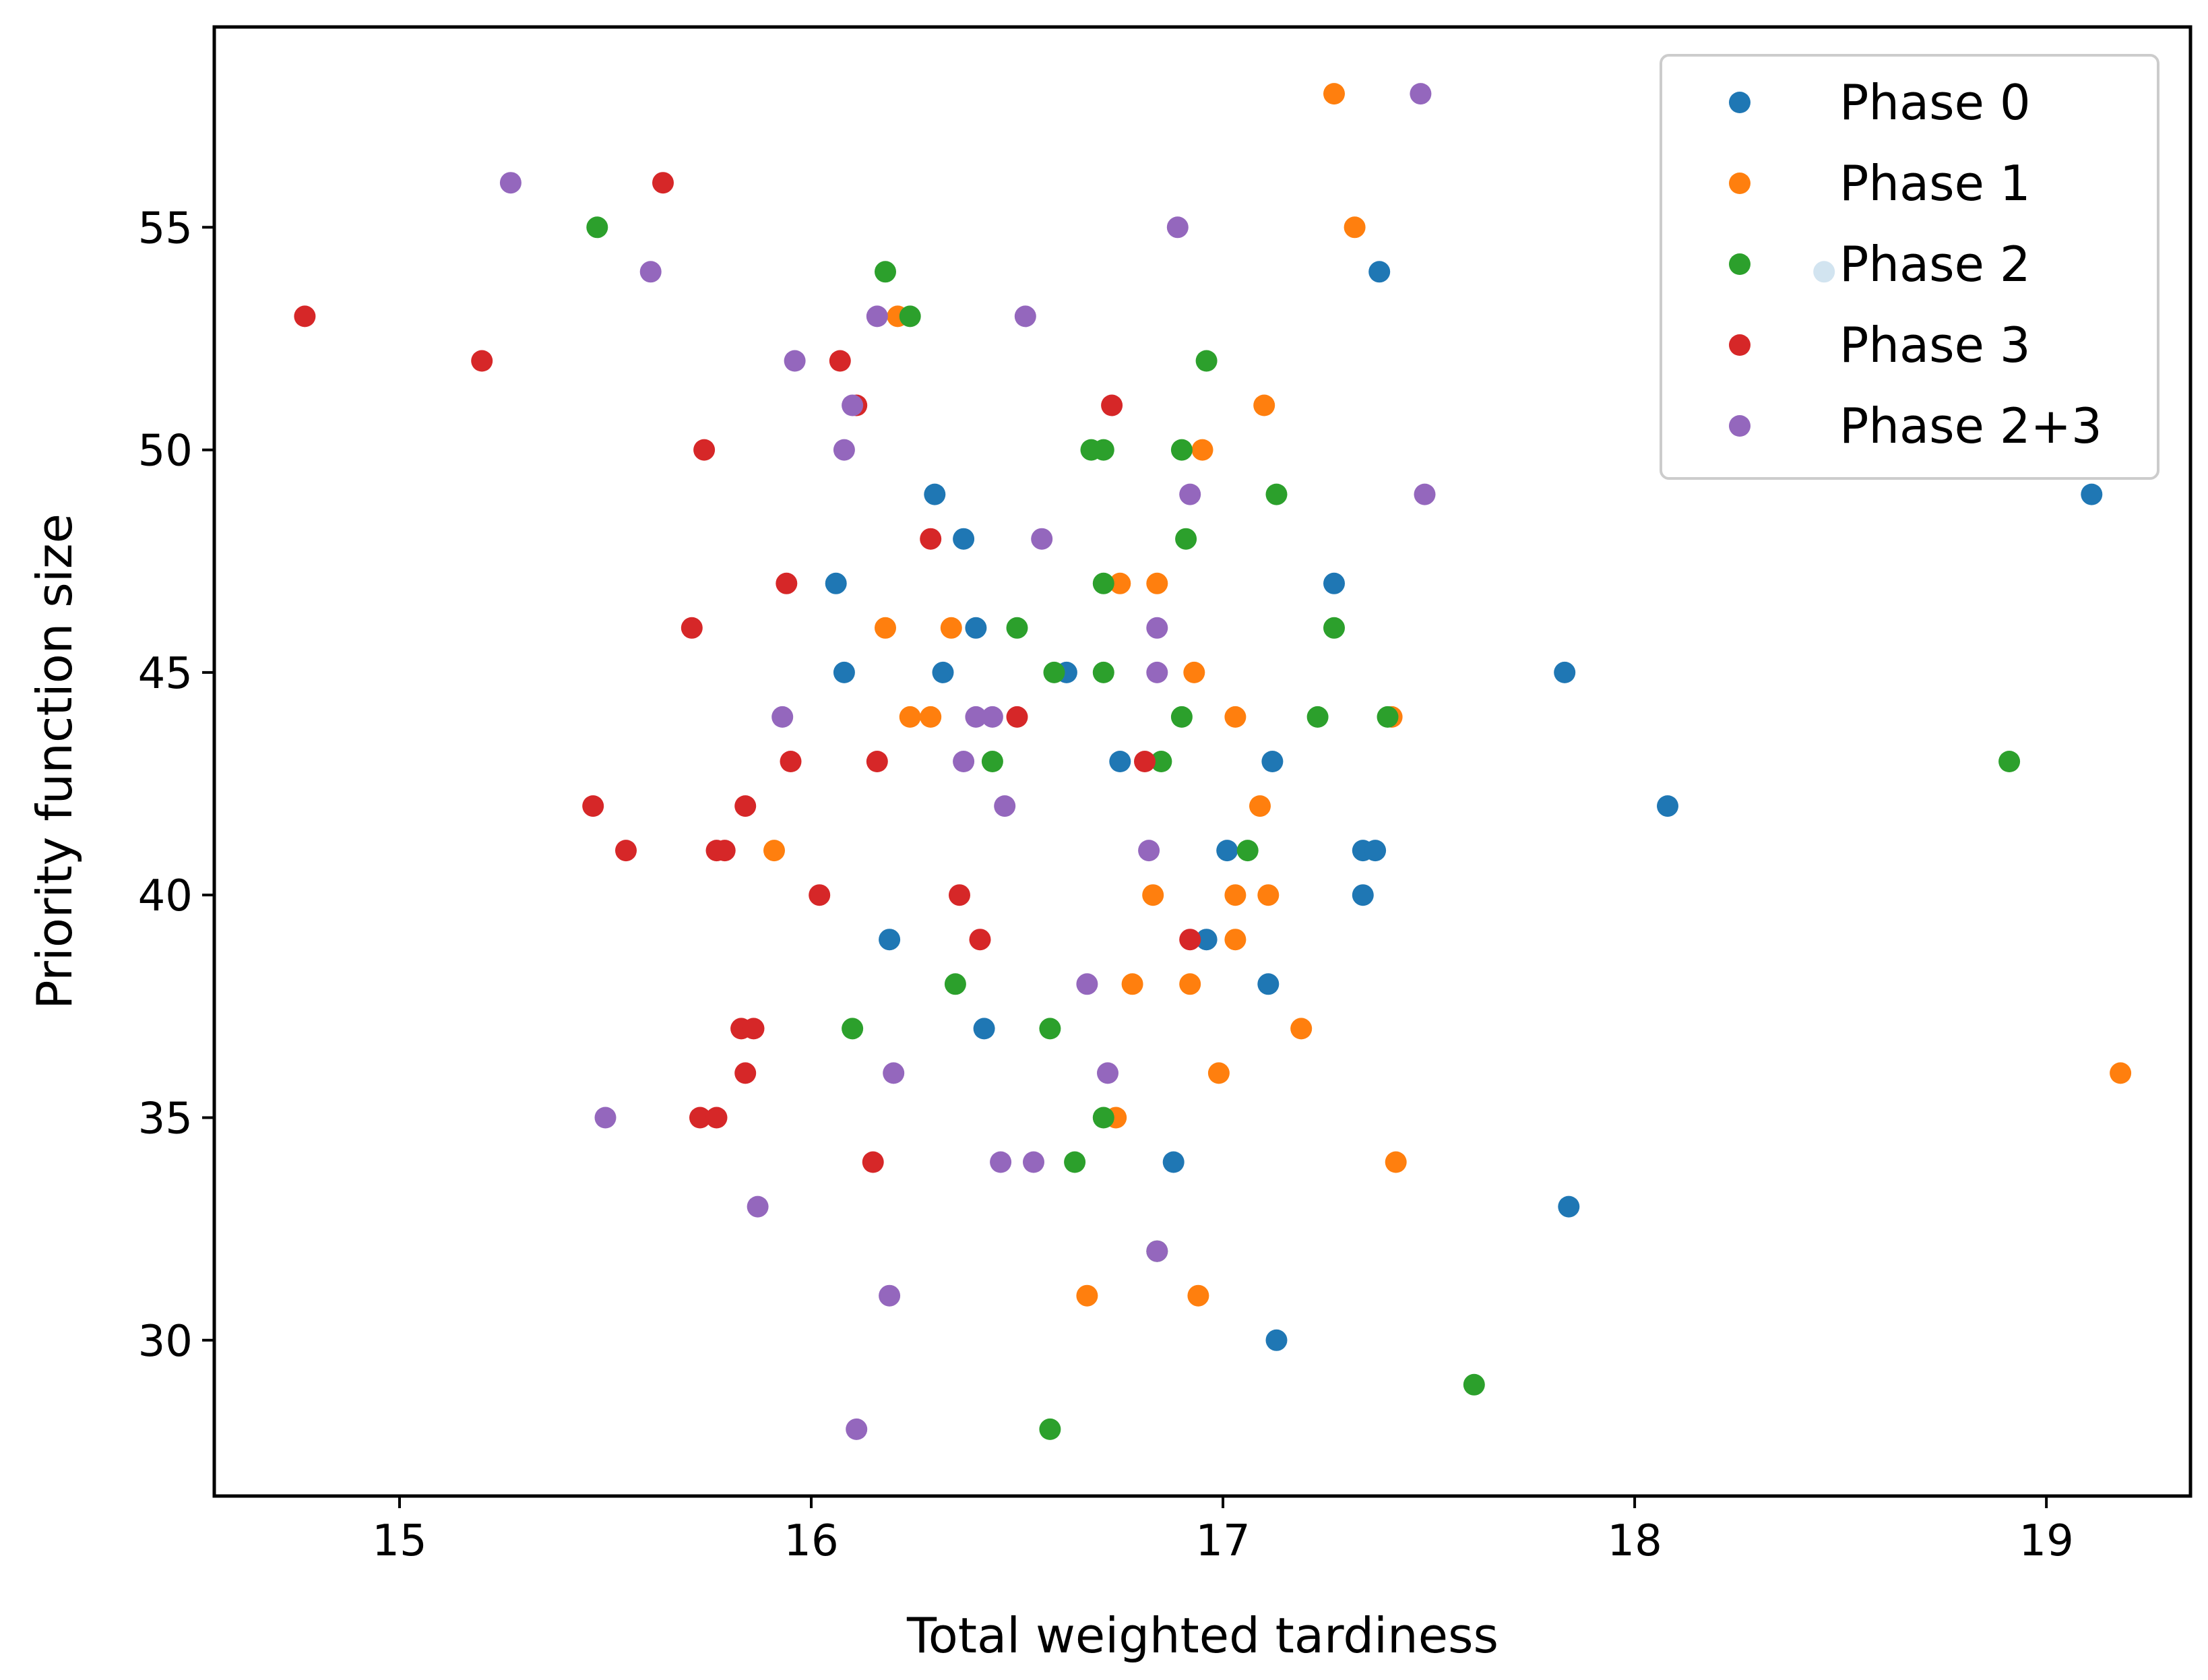 This screenshot has width=2208, height=1680. I want to click on x-tick-label: 17, so click(1222, 1541).